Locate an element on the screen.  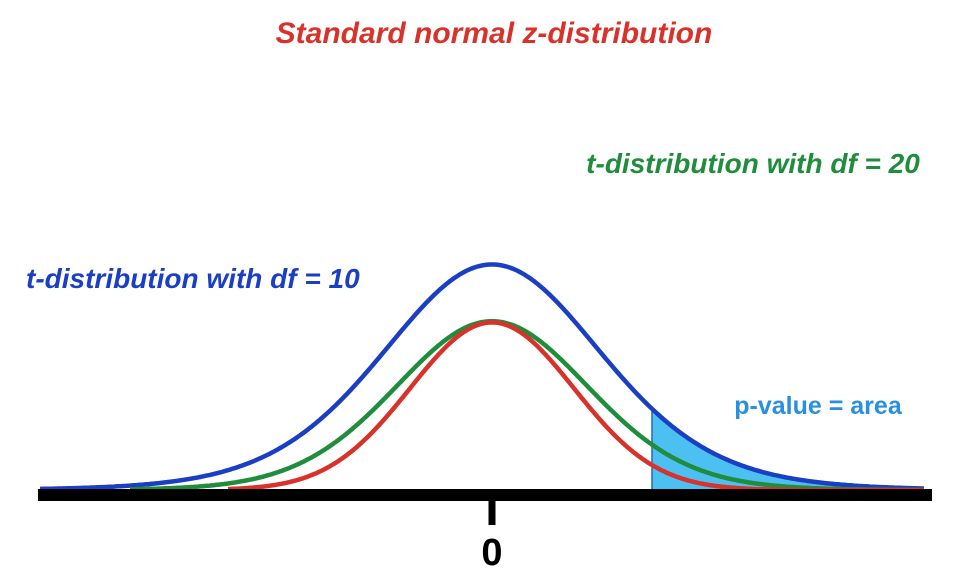
p-value-shaded-area is located at coordinates (788, 449).